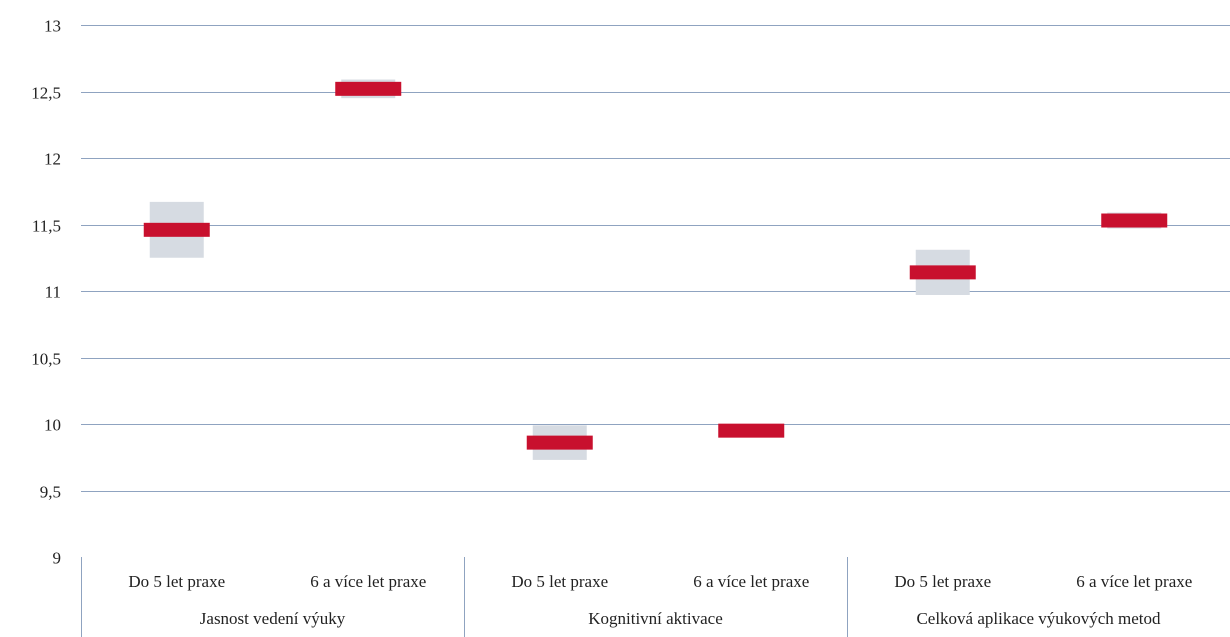  I want to click on y-axis-tick-labels: 9 9,5 10 10,5 11 11,5 12 12,5 13, so click(46, 292).